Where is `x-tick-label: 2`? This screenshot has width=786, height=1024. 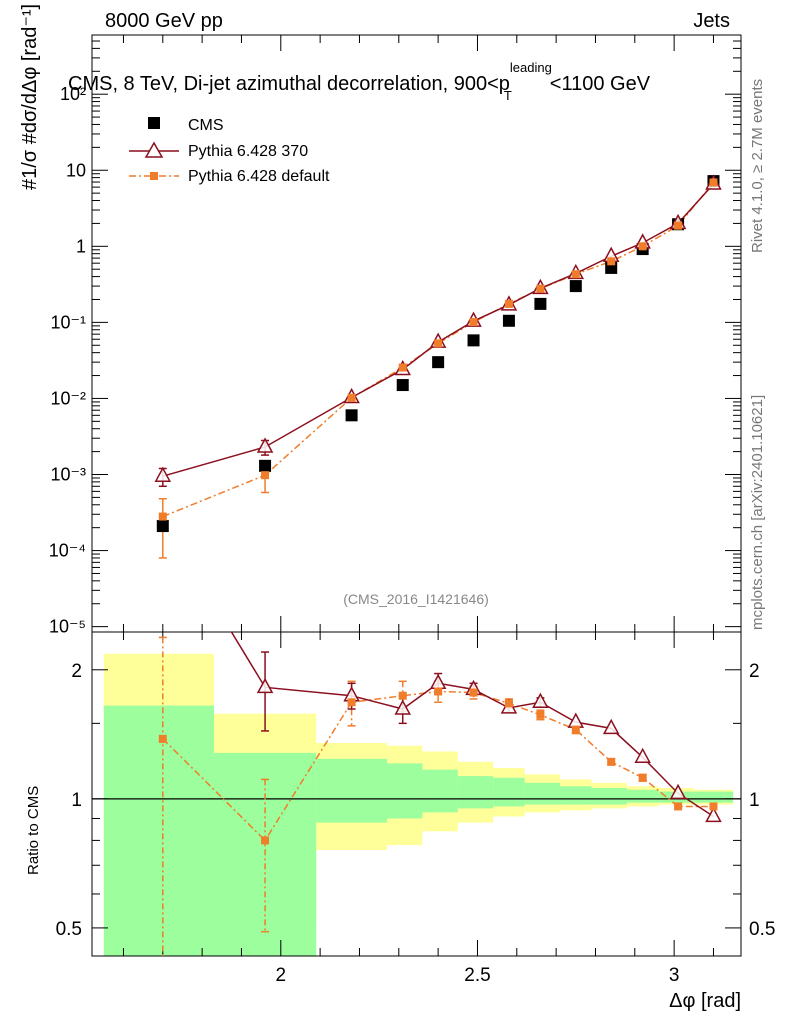
x-tick-label: 2 is located at coordinates (281, 975).